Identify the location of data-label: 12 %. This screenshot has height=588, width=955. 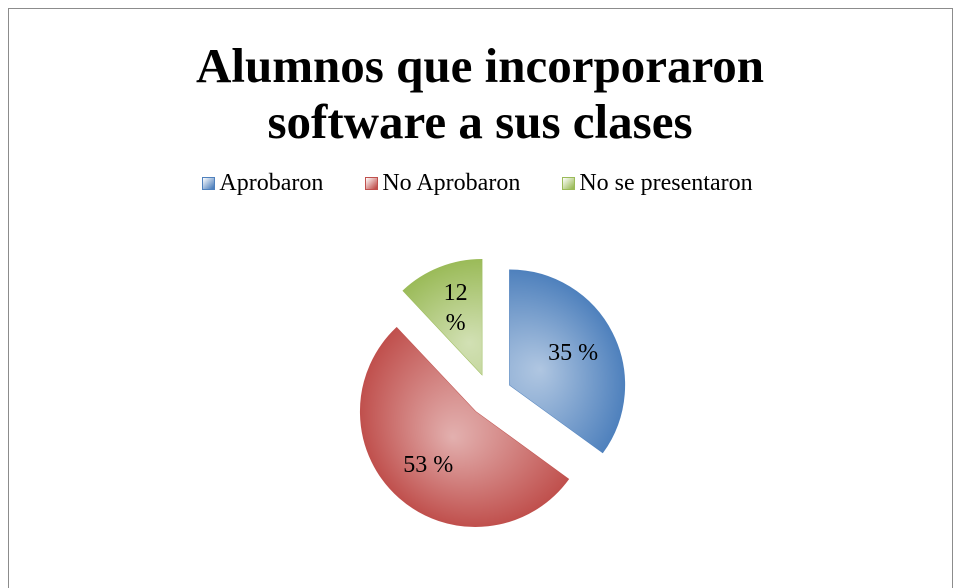
(455, 308).